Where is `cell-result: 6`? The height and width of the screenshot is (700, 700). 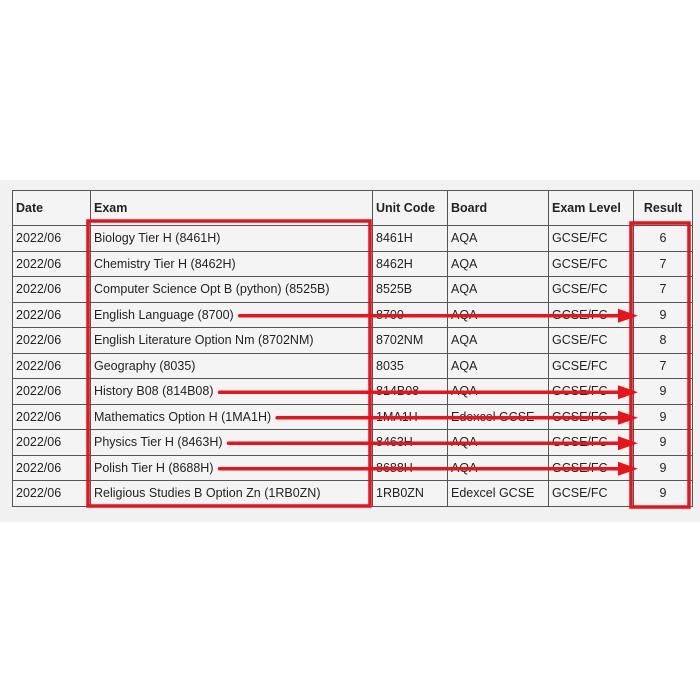
cell-result: 6 is located at coordinates (663, 238).